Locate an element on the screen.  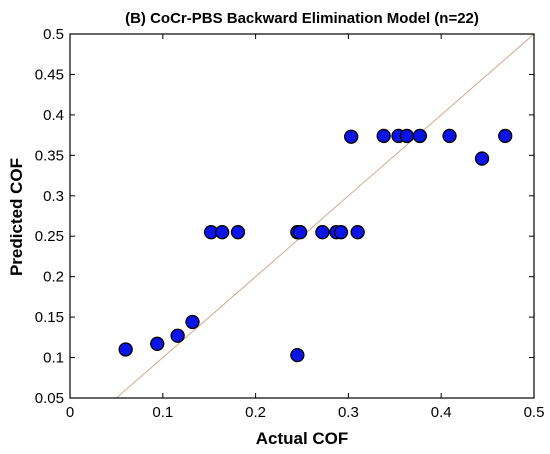
y-tick-label: 0.35 is located at coordinates (49, 155).